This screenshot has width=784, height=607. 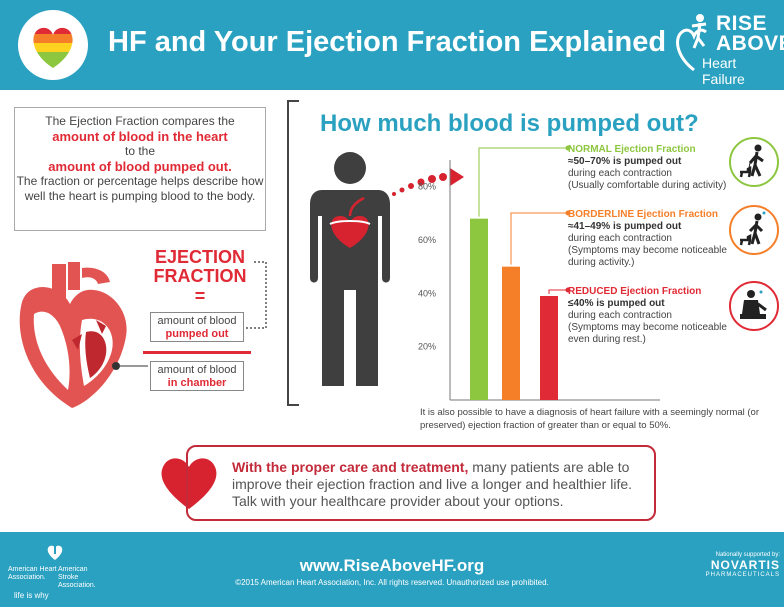 What do you see at coordinates (742, 23) in the screenshot?
I see `brand-rise: RISE` at bounding box center [742, 23].